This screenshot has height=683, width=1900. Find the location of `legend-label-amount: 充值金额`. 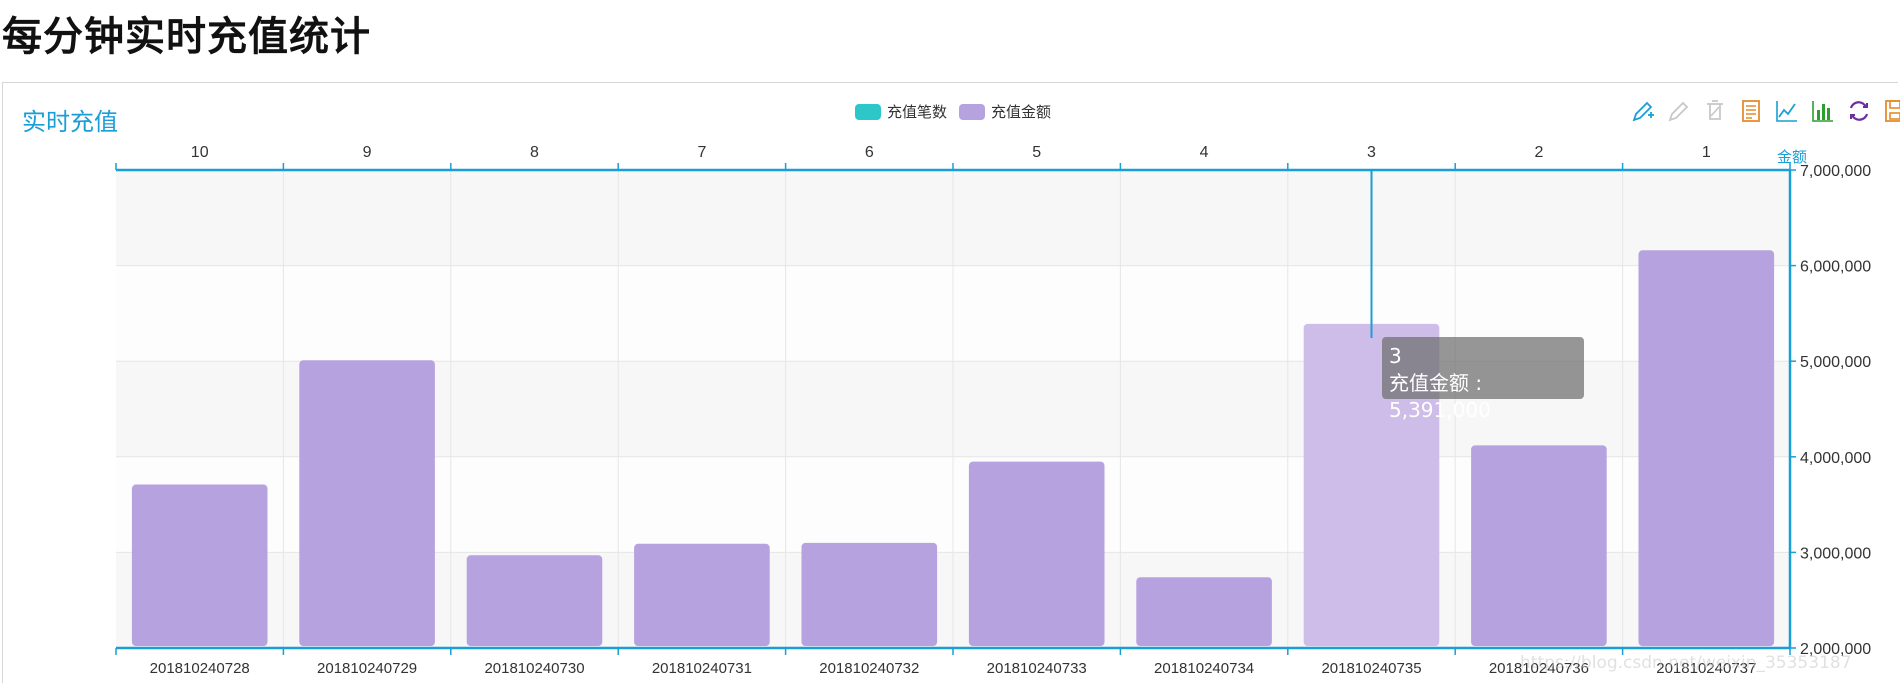

legend-label-amount: 充值金额 is located at coordinates (1021, 112).